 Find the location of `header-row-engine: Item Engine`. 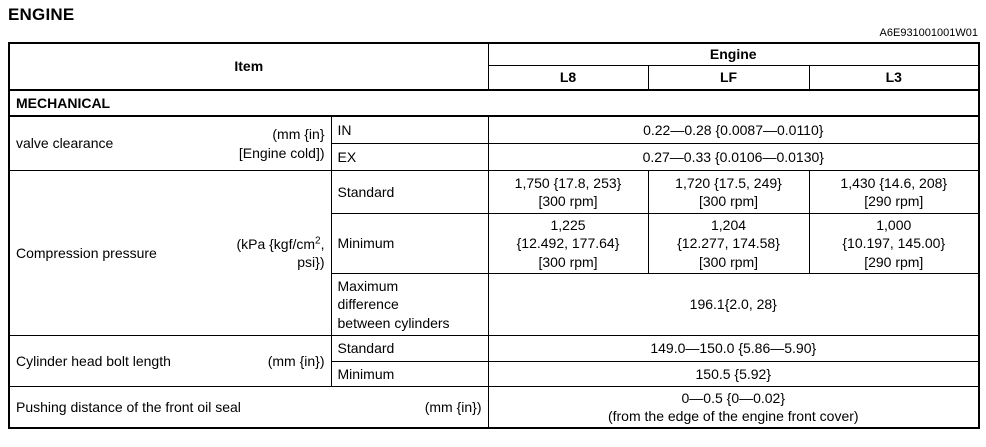

header-row-engine: Item Engine is located at coordinates (494, 66).